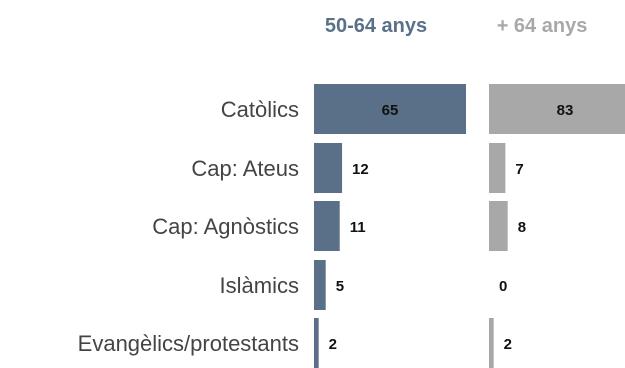  Describe the element at coordinates (519, 169) in the screenshot. I see `value-label-64-anys-cap-ateus: 7` at that location.